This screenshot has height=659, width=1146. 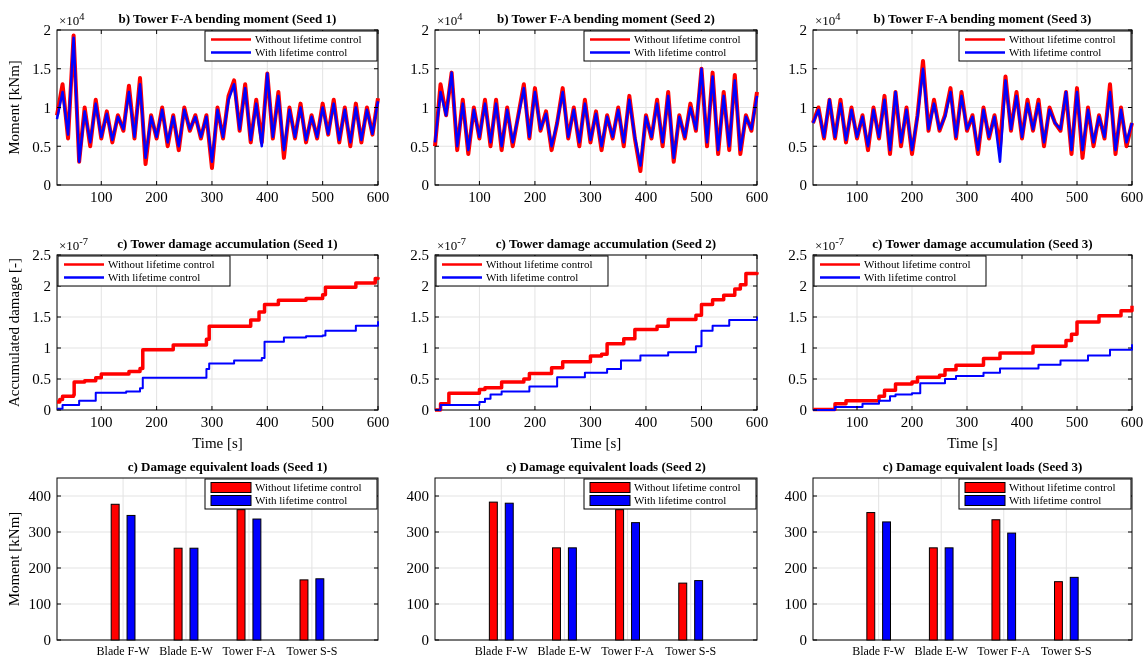 What do you see at coordinates (227, 466) in the screenshot?
I see `chart-title: c) Damage equivalent loads (Seed 1)` at bounding box center [227, 466].